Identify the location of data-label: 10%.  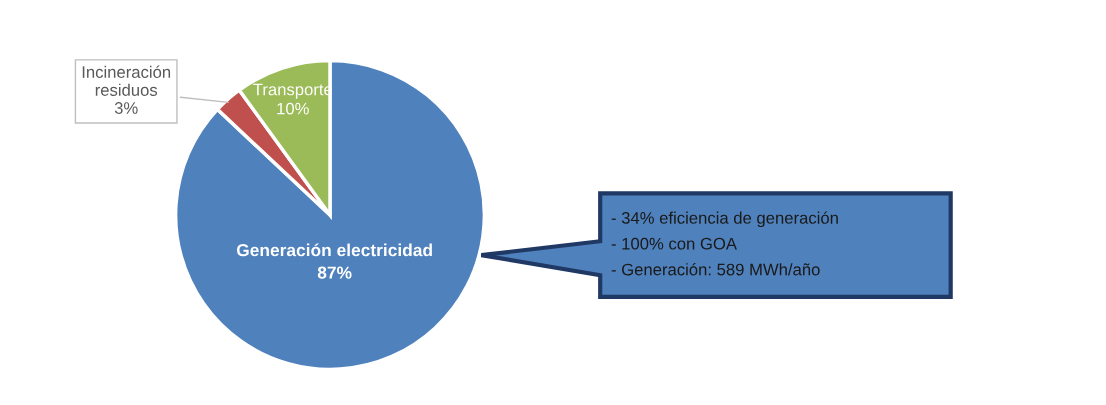
(293, 108).